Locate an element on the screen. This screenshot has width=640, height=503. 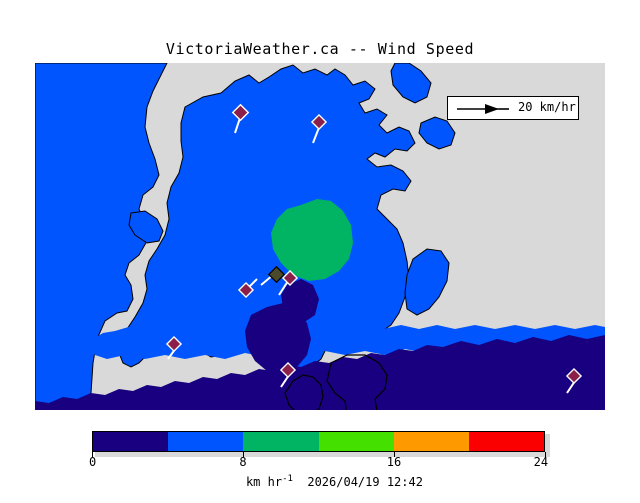
colorbar-tick-label-8: 8 is located at coordinates (243, 462).